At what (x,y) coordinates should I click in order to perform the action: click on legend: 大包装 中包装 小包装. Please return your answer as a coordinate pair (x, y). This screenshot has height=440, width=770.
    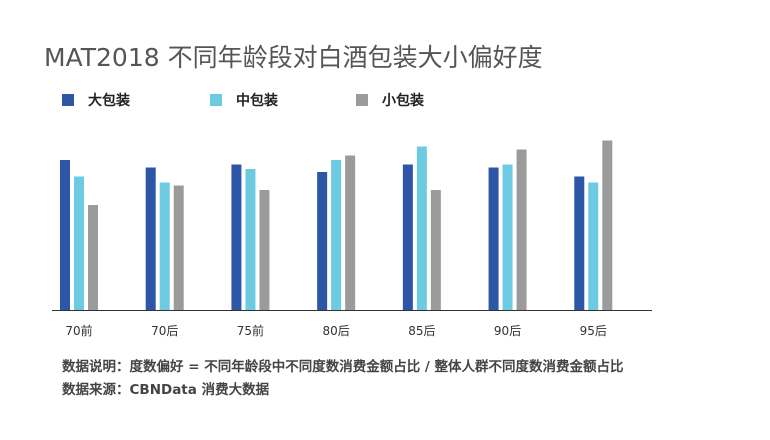
    Looking at the image, I should click on (243, 100).